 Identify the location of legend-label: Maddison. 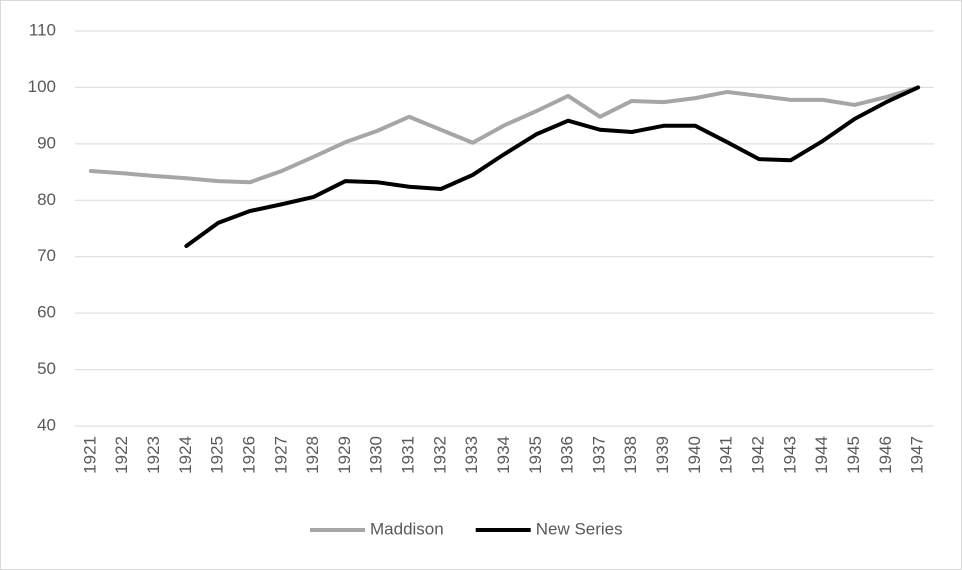
(407, 528).